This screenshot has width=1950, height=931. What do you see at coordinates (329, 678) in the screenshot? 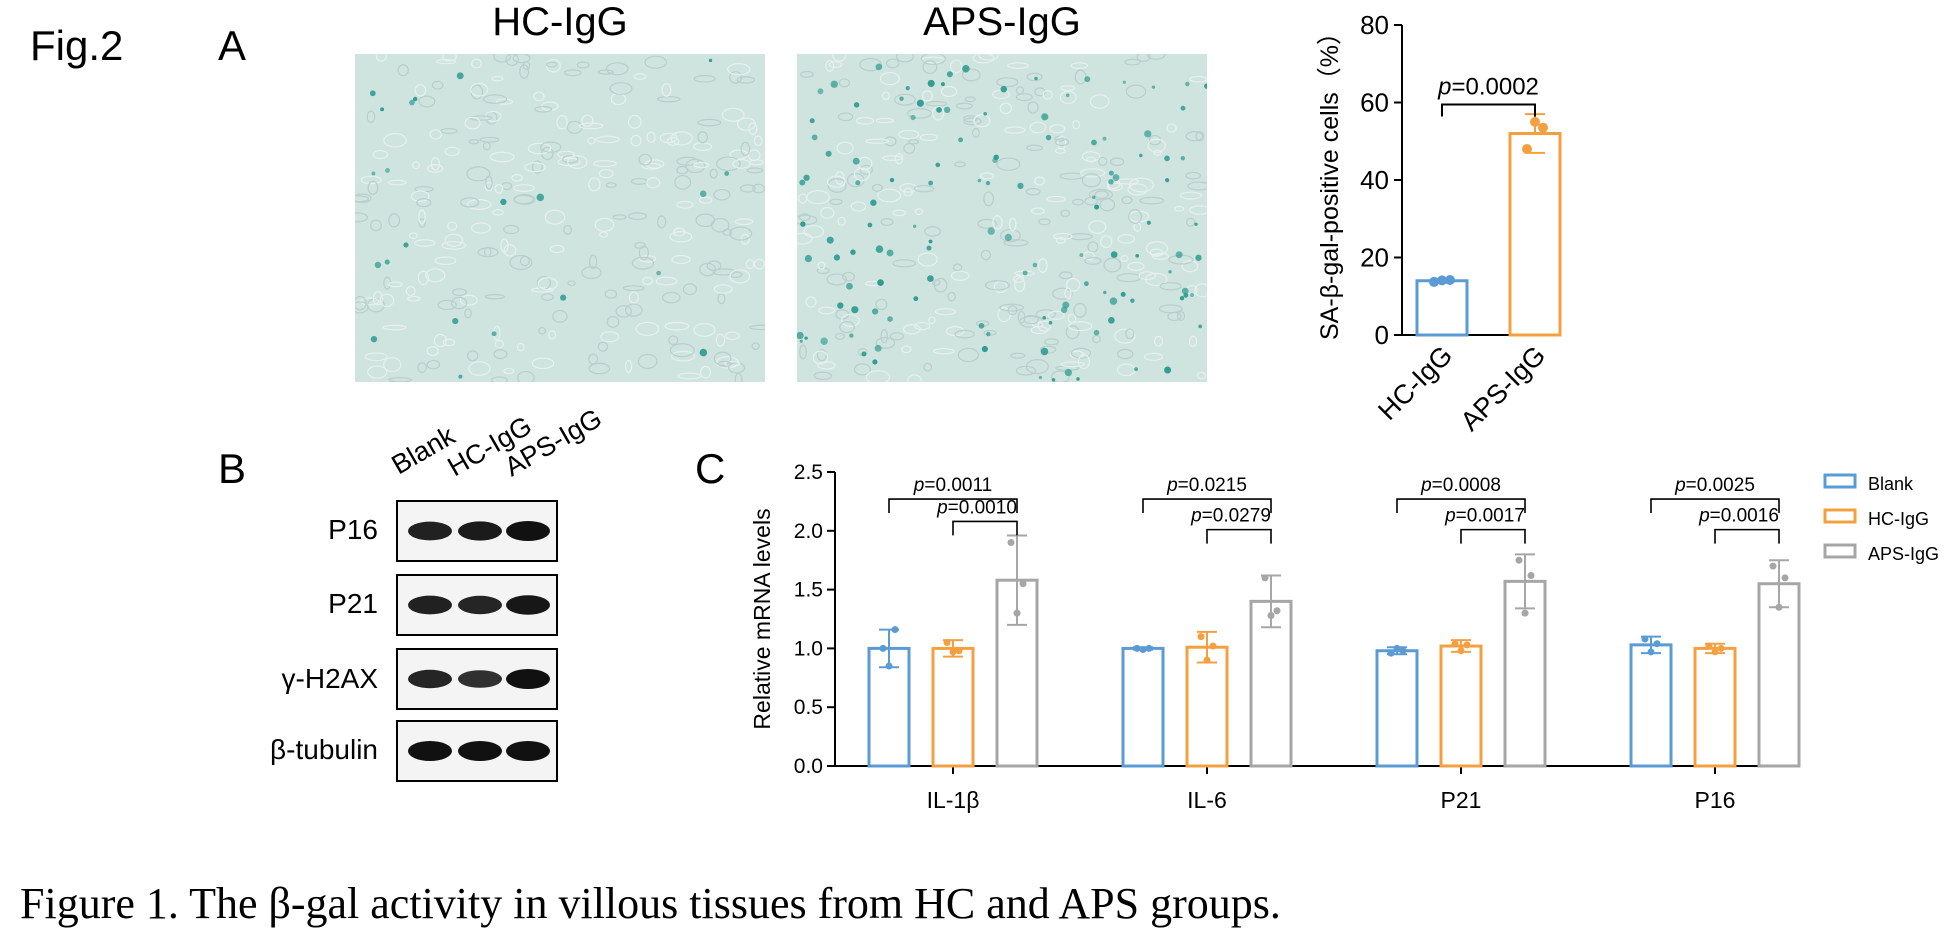
I see `blot-label-gamma-h2ax: γ-H2AX` at bounding box center [329, 678].